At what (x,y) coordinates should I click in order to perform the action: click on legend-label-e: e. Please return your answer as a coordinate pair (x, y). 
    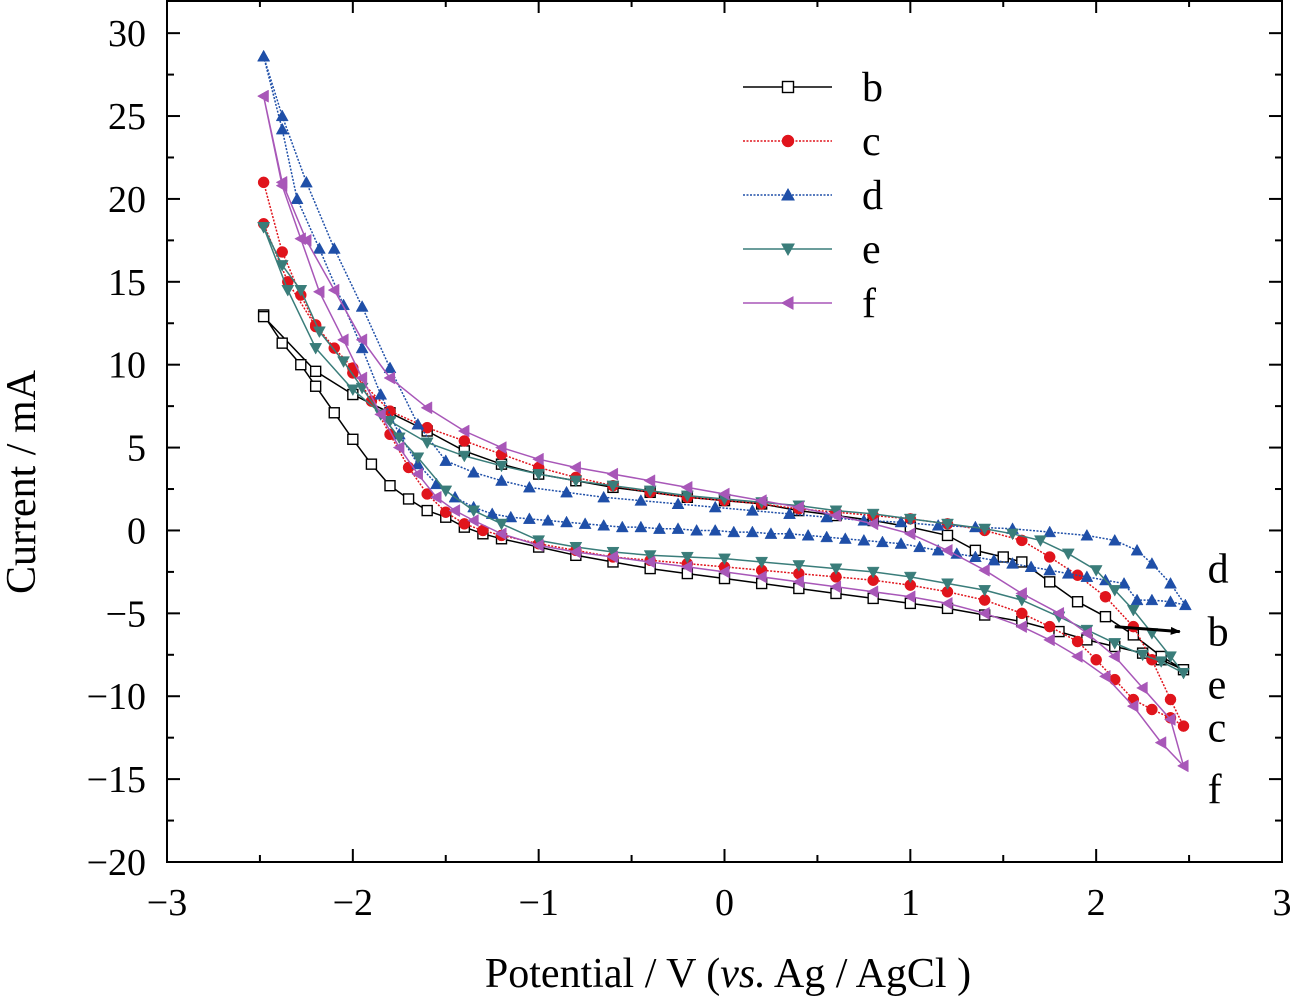
    Looking at the image, I should click on (871, 250).